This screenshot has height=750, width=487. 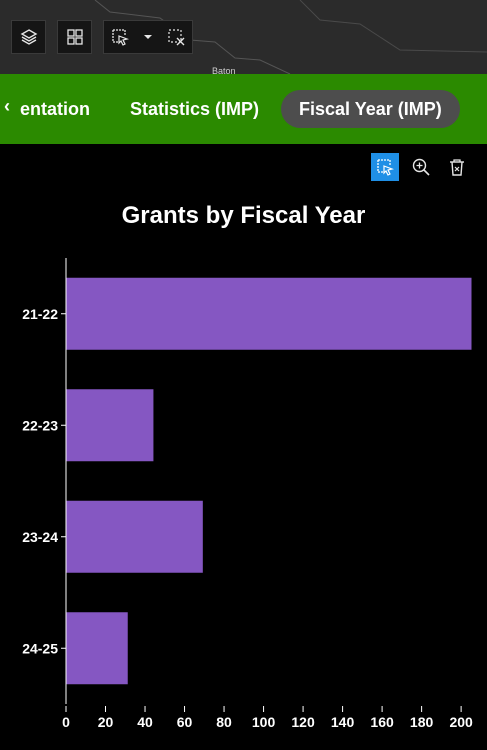 I want to click on x-tick-label: 100, so click(x=264, y=722).